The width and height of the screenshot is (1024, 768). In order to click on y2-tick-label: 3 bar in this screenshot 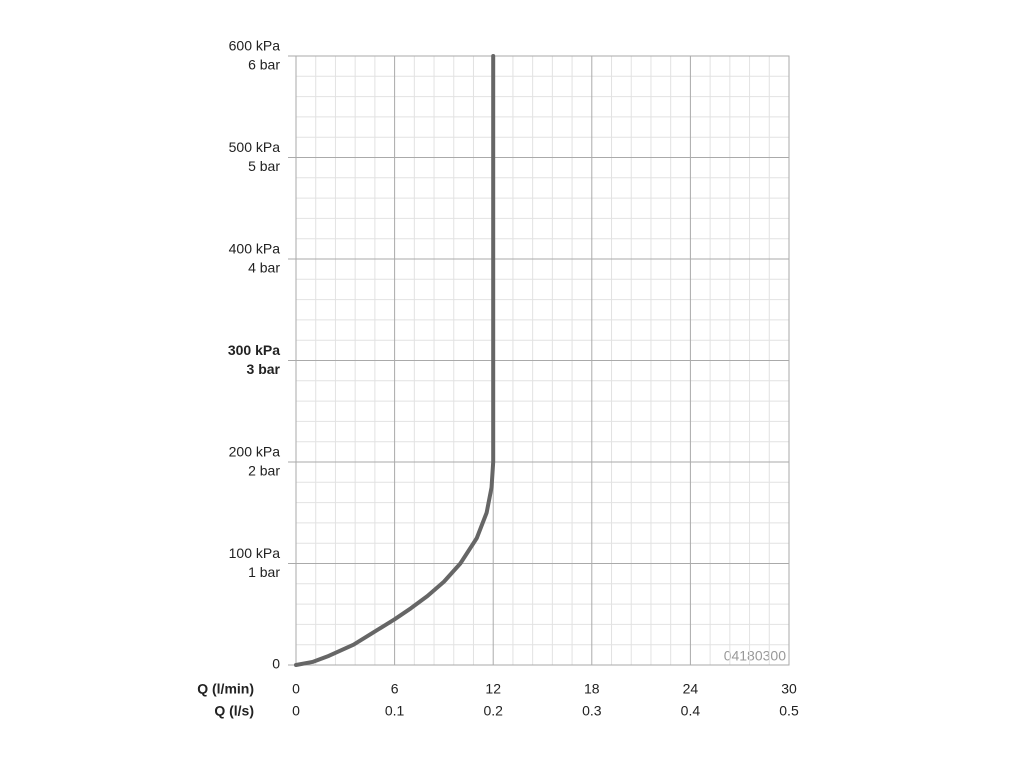, I will do `click(264, 369)`.